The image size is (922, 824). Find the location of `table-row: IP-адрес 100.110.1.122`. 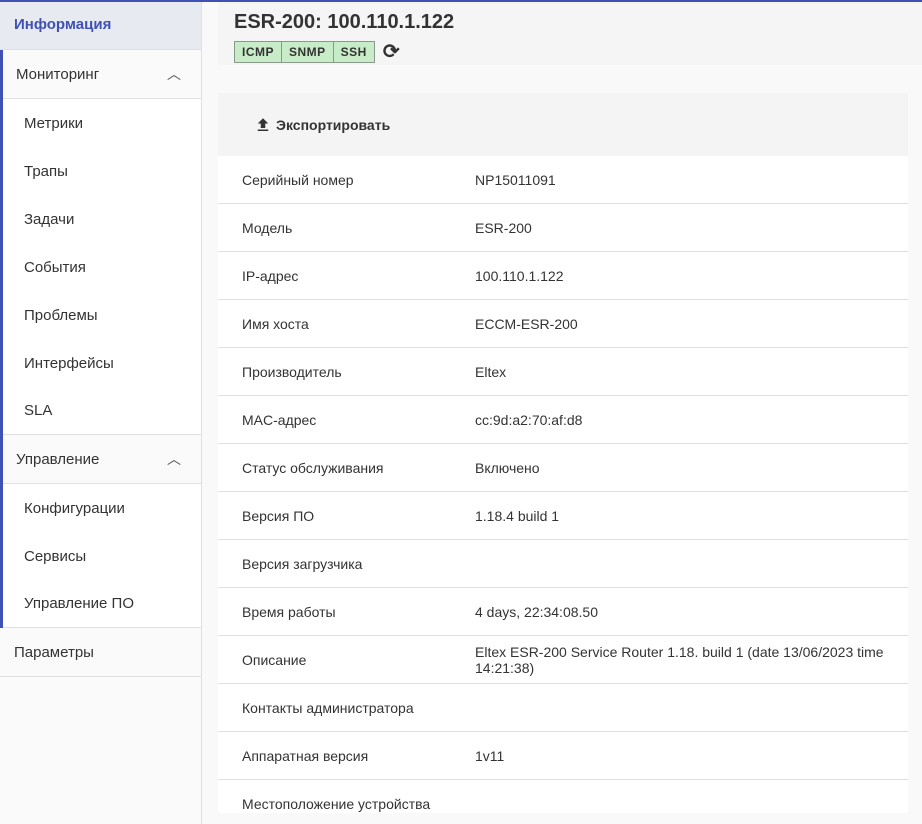

table-row: IP-адрес 100.110.1.122 is located at coordinates (563, 276).